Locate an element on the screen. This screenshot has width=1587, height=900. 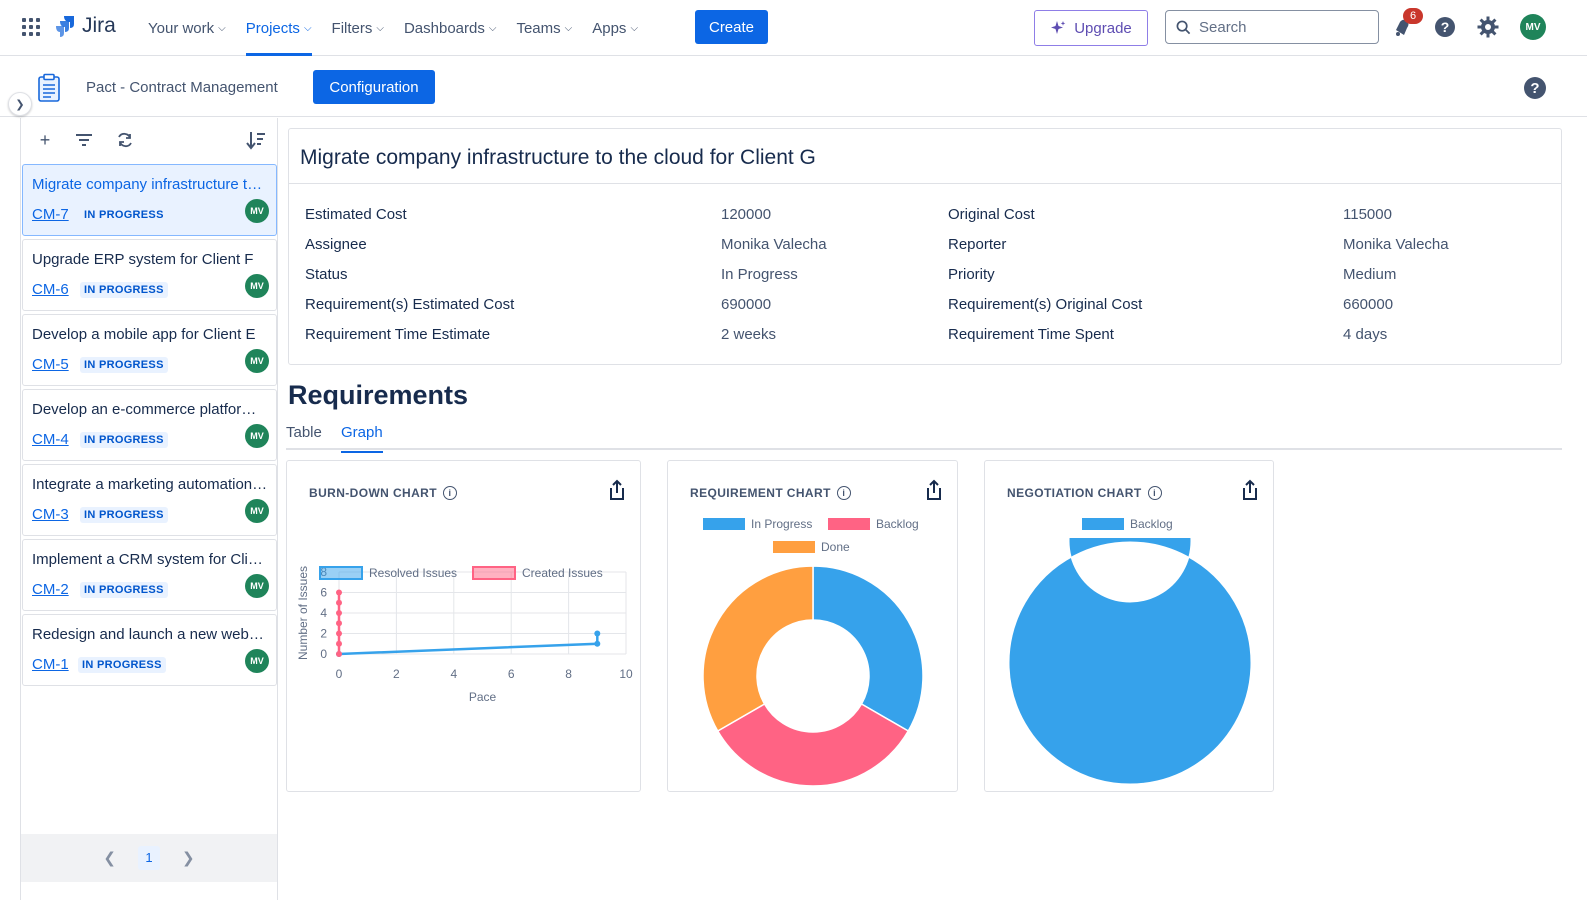
y-tick-label: 2 is located at coordinates (323, 634).